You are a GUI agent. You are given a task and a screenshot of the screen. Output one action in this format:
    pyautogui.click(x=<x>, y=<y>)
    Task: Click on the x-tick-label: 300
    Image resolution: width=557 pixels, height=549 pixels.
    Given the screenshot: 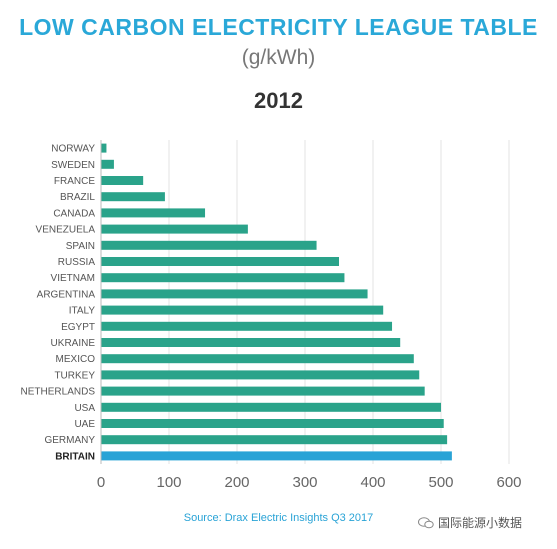 What is the action you would take?
    pyautogui.click(x=304, y=482)
    